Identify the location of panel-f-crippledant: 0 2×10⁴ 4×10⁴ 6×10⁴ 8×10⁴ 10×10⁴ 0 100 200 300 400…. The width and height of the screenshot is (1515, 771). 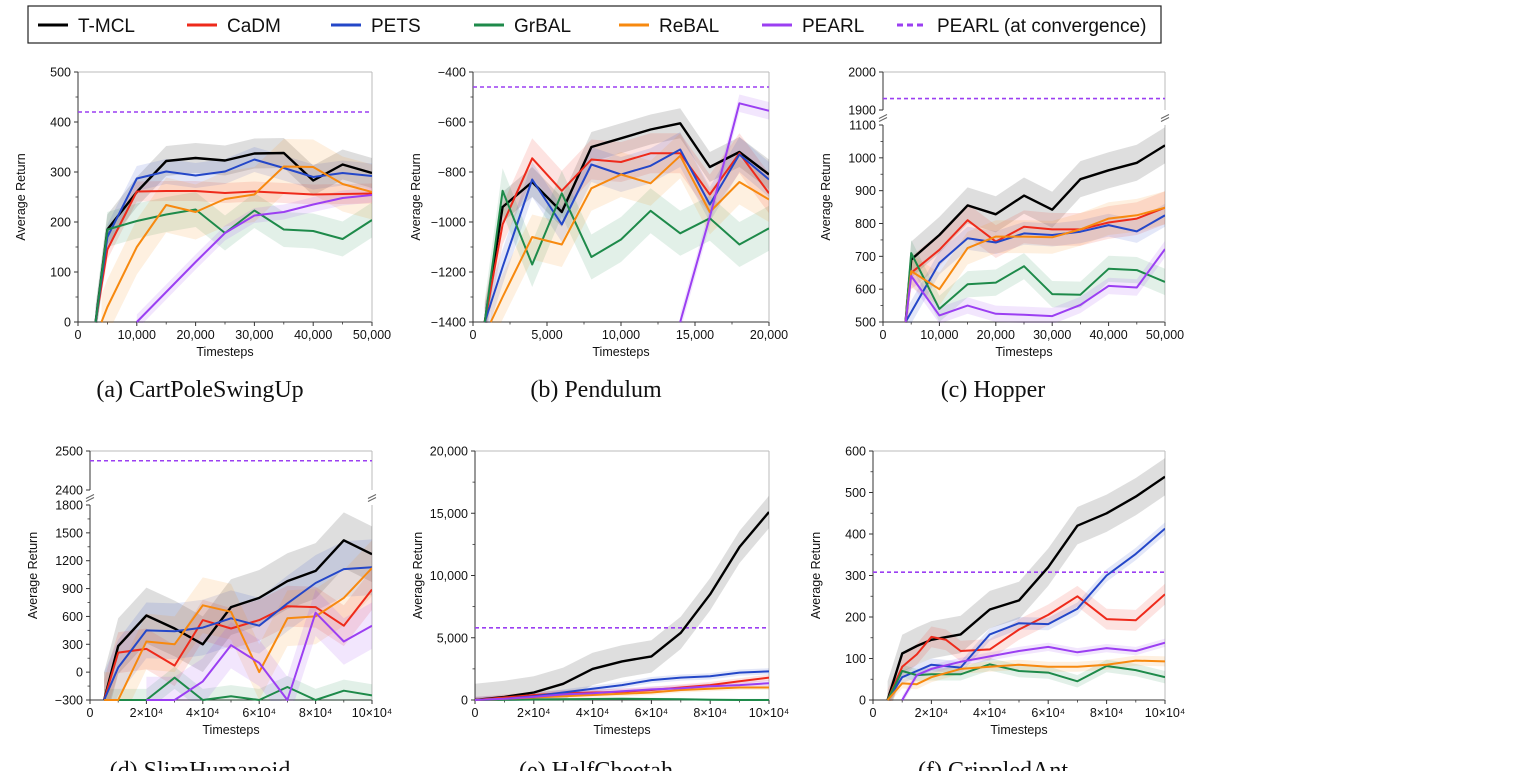
(997, 608).